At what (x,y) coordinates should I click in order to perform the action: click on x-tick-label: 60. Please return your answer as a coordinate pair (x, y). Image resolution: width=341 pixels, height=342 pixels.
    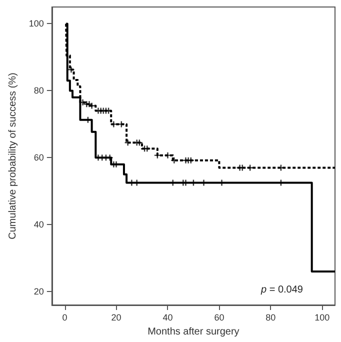
    Looking at the image, I should click on (219, 317).